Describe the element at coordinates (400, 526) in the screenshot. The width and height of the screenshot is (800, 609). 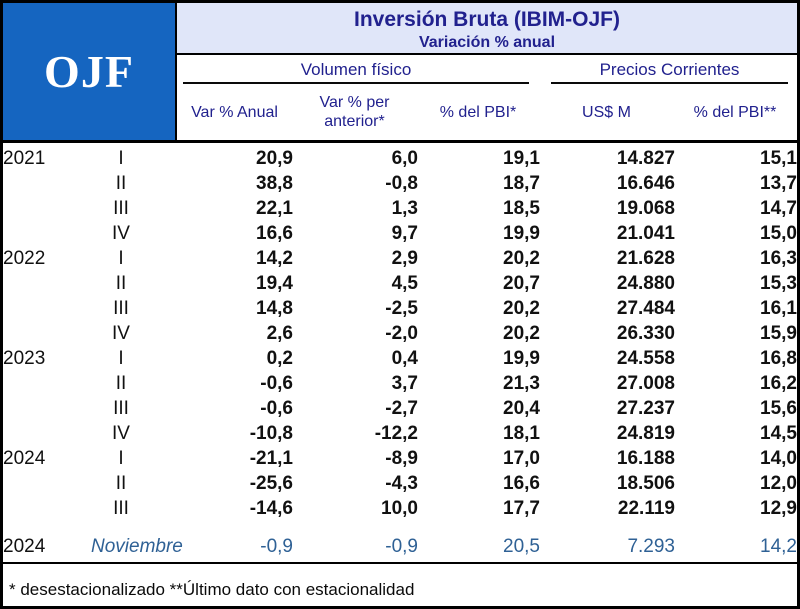
I see `spacer-row` at that location.